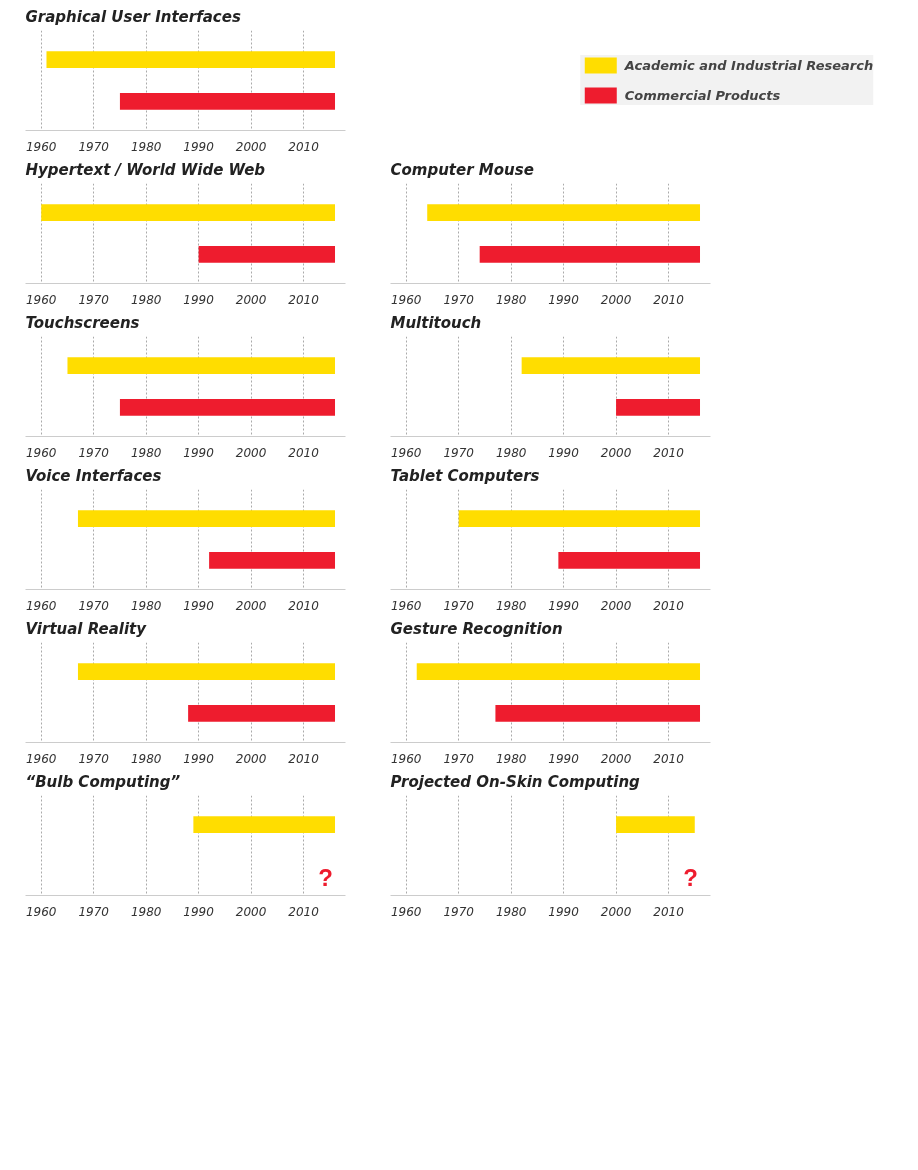  I want to click on legend-label: Academic and Industrial Research, so click(749, 65).